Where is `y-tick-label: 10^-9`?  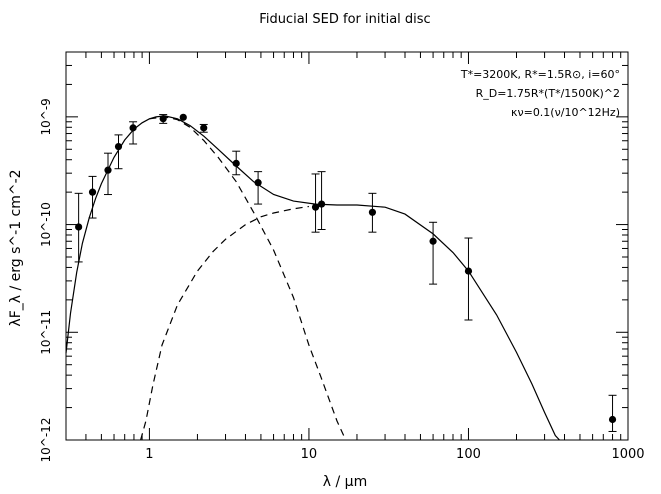 y-tick-label: 10^-9 is located at coordinates (46, 116).